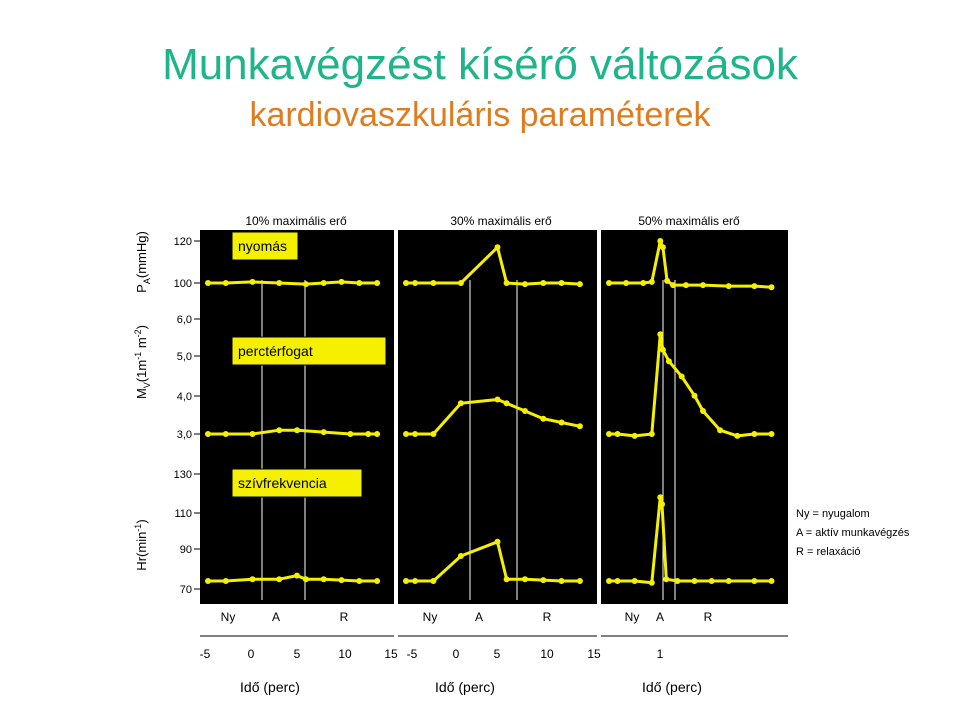 This screenshot has height=716, width=960. What do you see at coordinates (480, 115) in the screenshot?
I see `page-subtitle: kardiovaszkuláris paraméterek` at bounding box center [480, 115].